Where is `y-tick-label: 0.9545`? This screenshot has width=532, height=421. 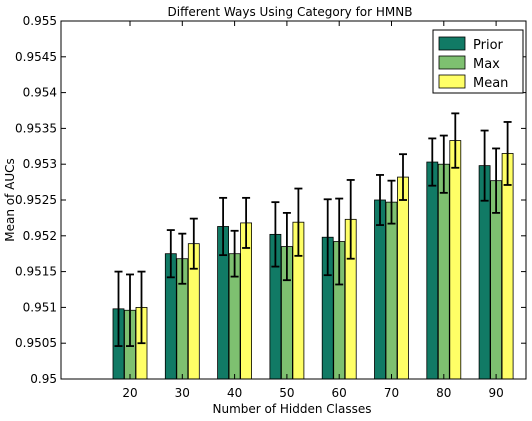 y-tick-label: 0.9545 is located at coordinates (36, 57).